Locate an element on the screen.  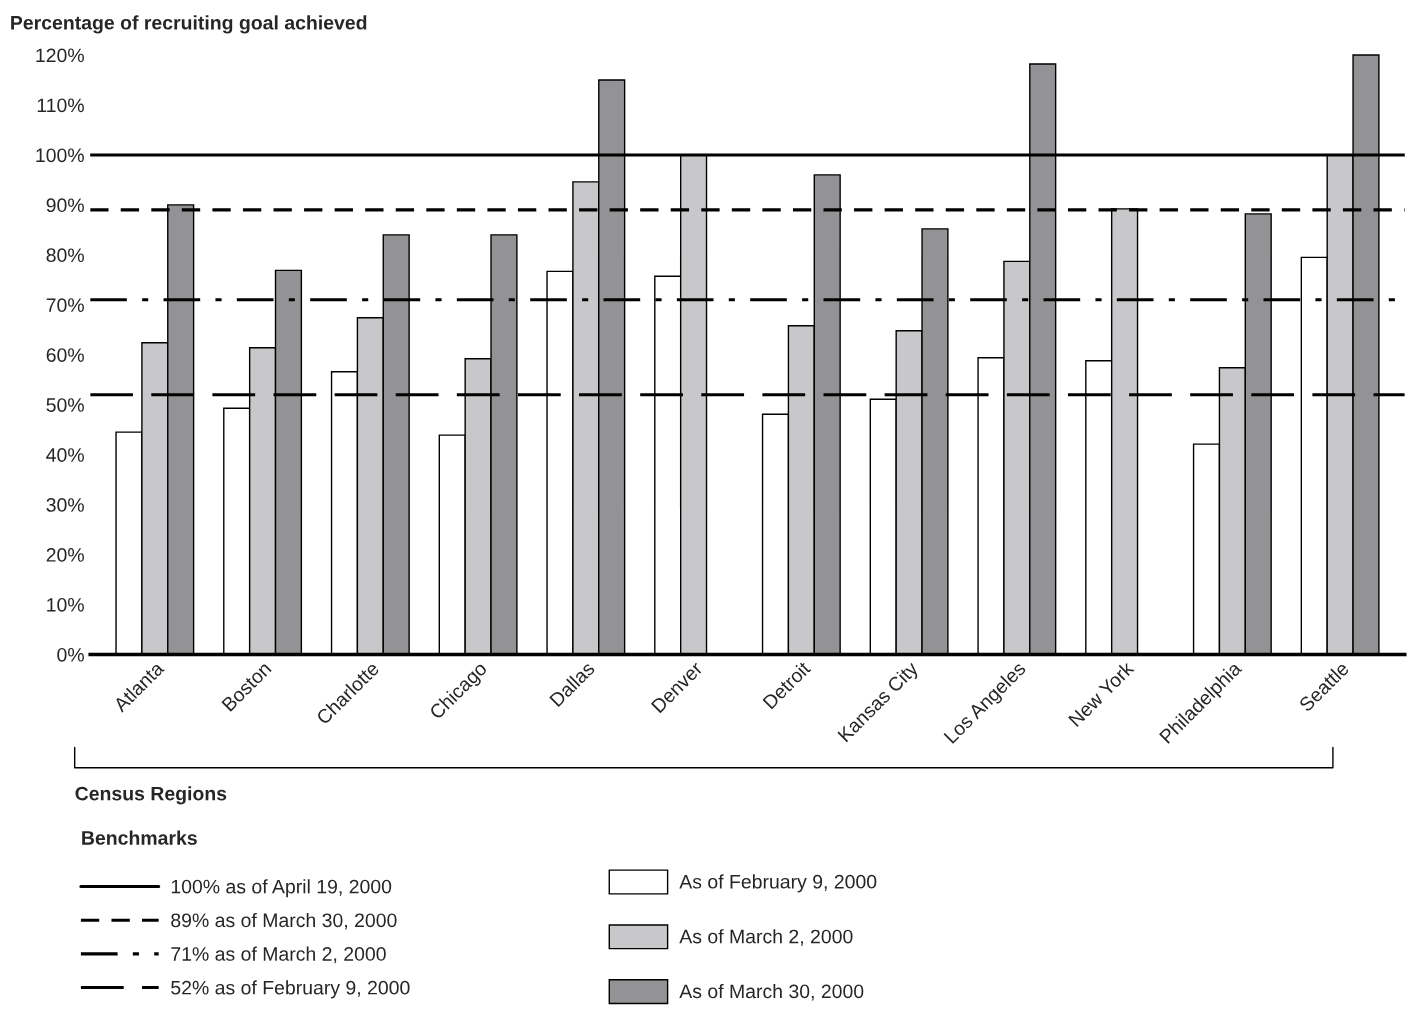
legend-title: Benchmarks is located at coordinates (139, 837).